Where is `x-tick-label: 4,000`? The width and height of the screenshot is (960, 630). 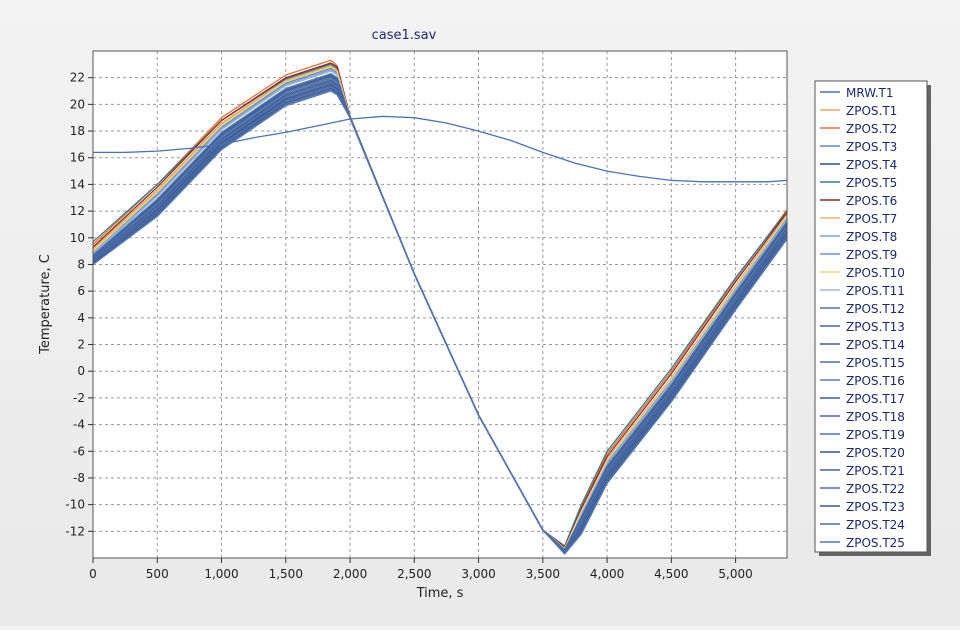
x-tick-label: 4,000 is located at coordinates (607, 574).